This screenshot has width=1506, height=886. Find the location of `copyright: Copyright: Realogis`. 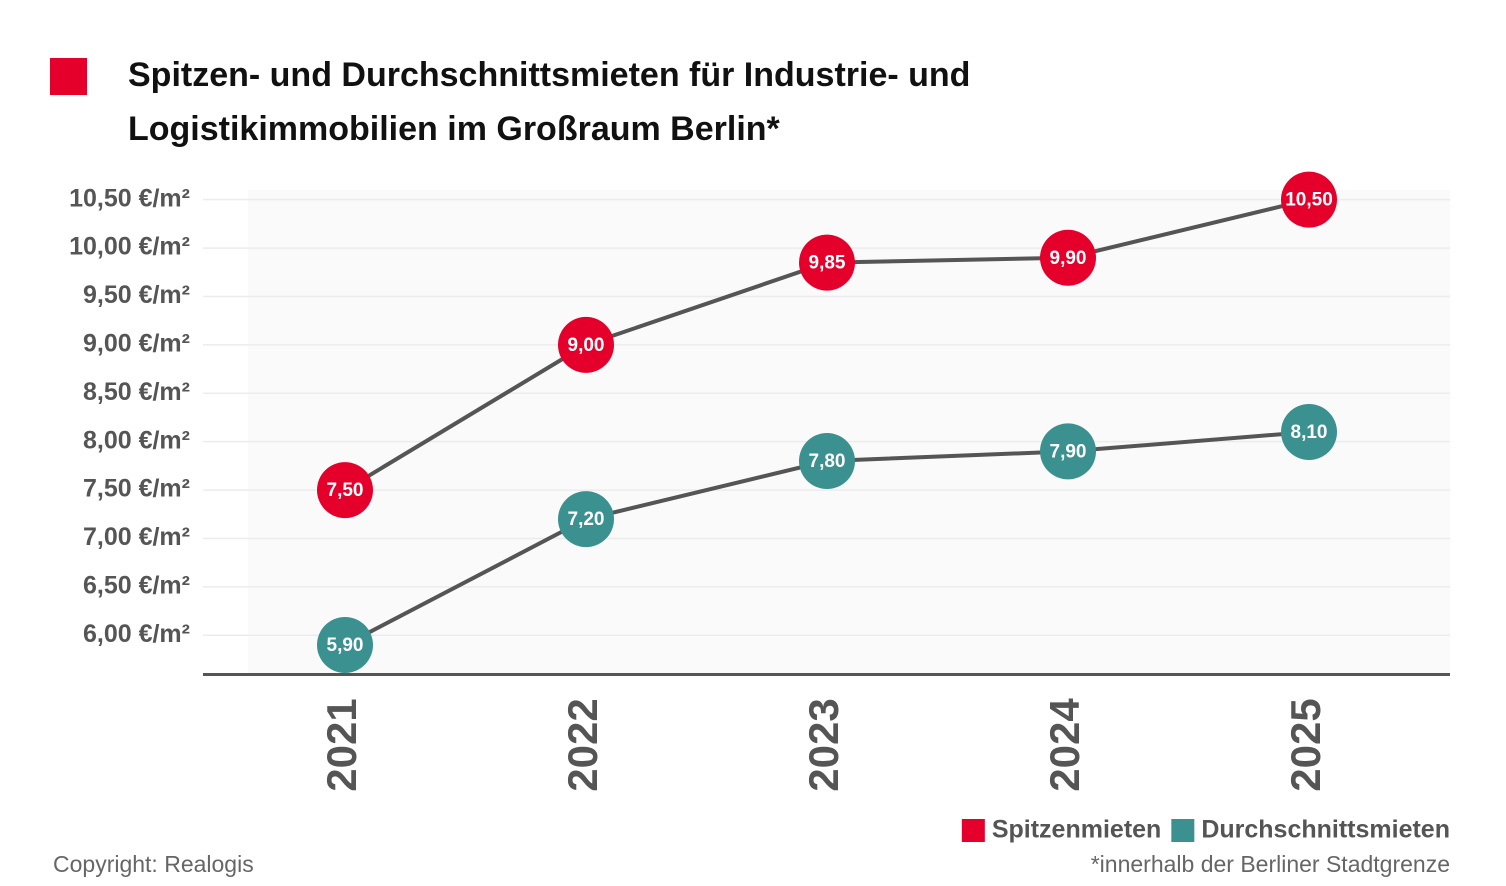

copyright: Copyright: Realogis is located at coordinates (153, 864).